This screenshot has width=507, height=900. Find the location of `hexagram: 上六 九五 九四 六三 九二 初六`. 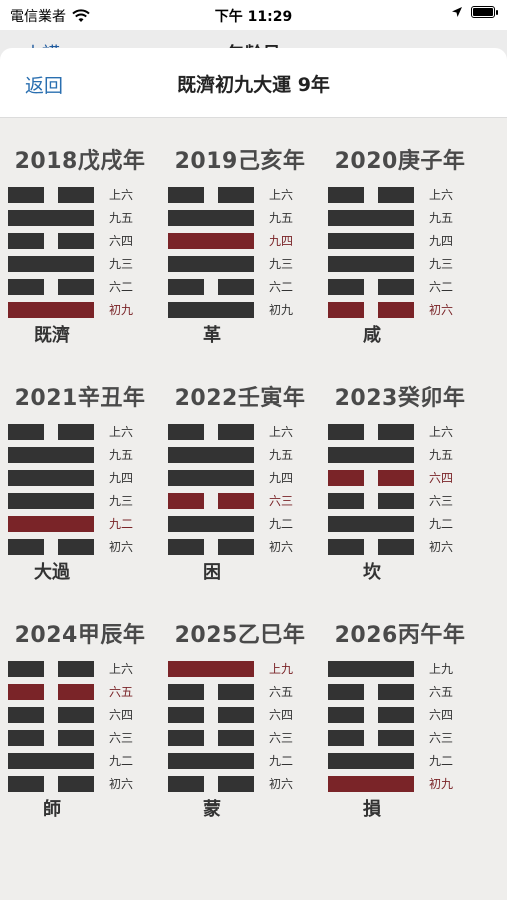

hexagram: 上六 九五 九四 六三 九二 初六 is located at coordinates (240, 493).